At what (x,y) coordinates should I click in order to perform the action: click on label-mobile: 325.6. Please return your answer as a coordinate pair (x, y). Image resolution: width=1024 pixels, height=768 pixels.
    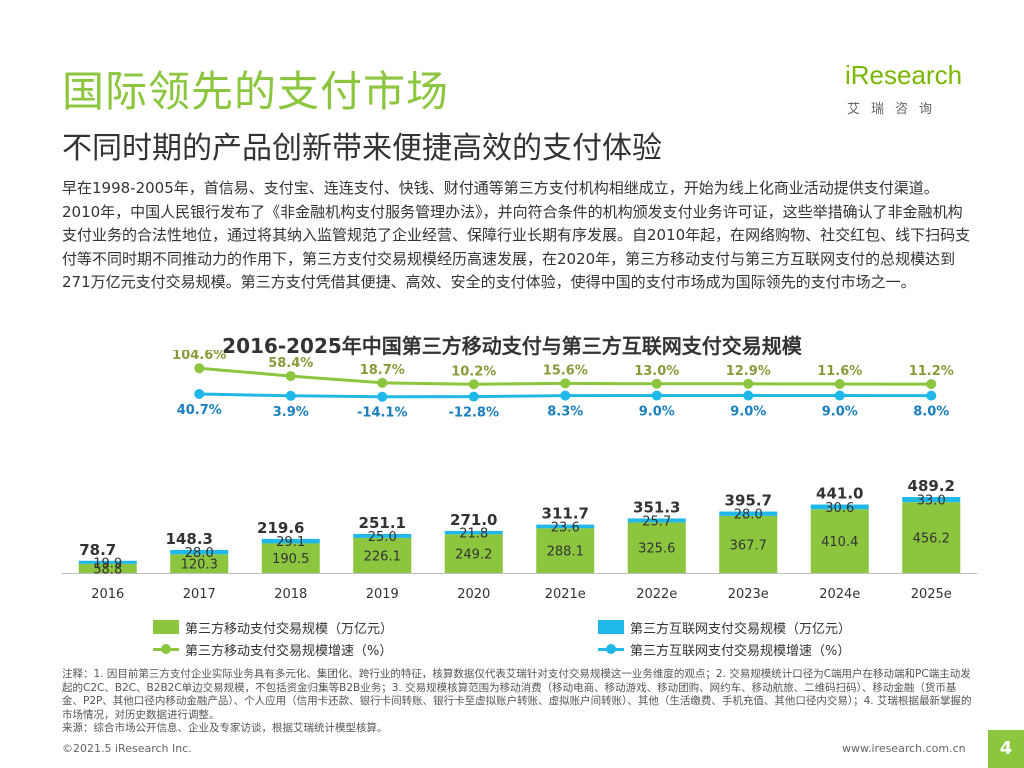
    Looking at the image, I should click on (656, 549).